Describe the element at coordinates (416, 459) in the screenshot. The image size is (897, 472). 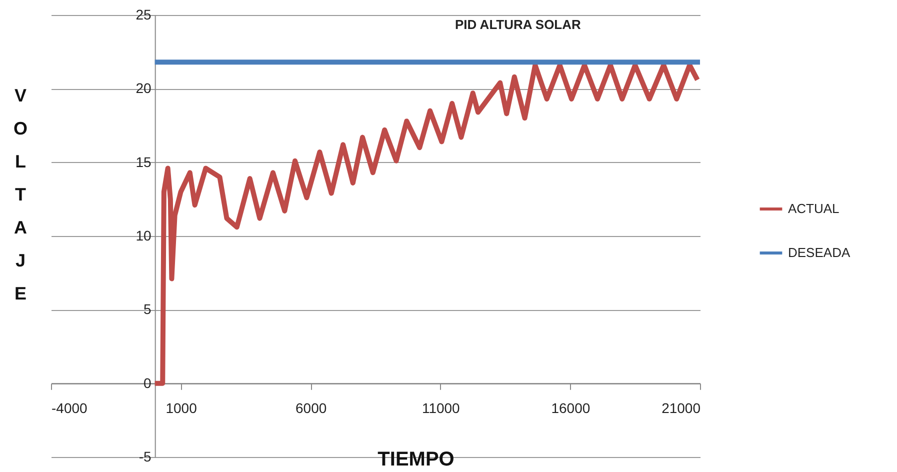
I see `x-axis-title: TIEMPO` at that location.